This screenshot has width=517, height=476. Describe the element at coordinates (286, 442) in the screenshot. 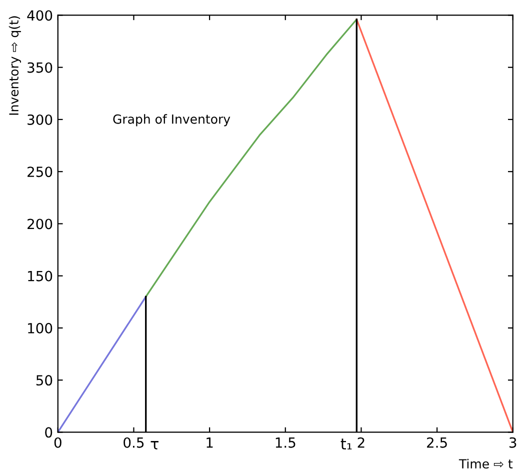

I see `x-tick-label: 1.5` at that location.